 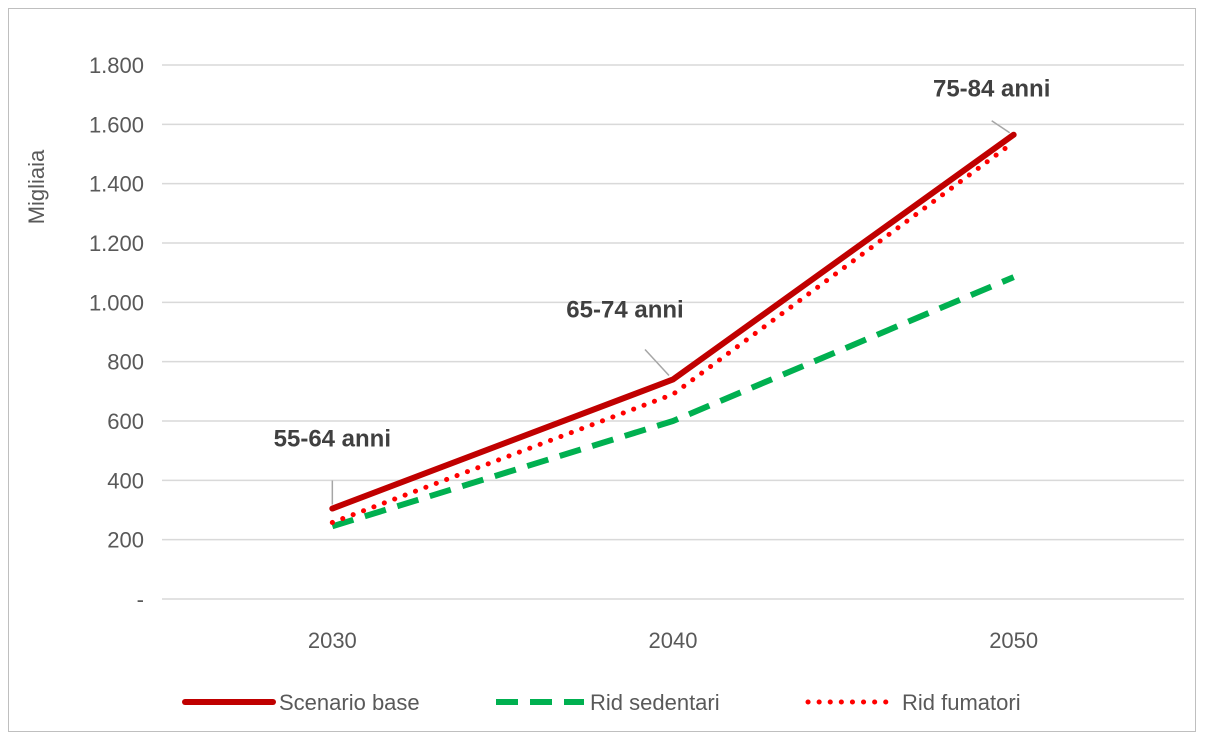 I want to click on y-tick-label: 800, so click(x=125, y=362).